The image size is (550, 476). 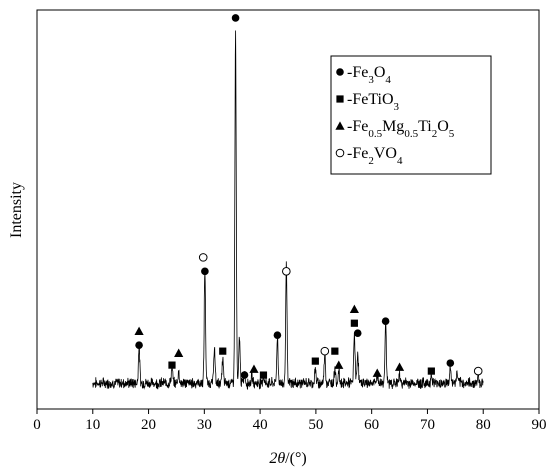 I want to click on legend-label: -FeTiO3, so click(x=373, y=102).